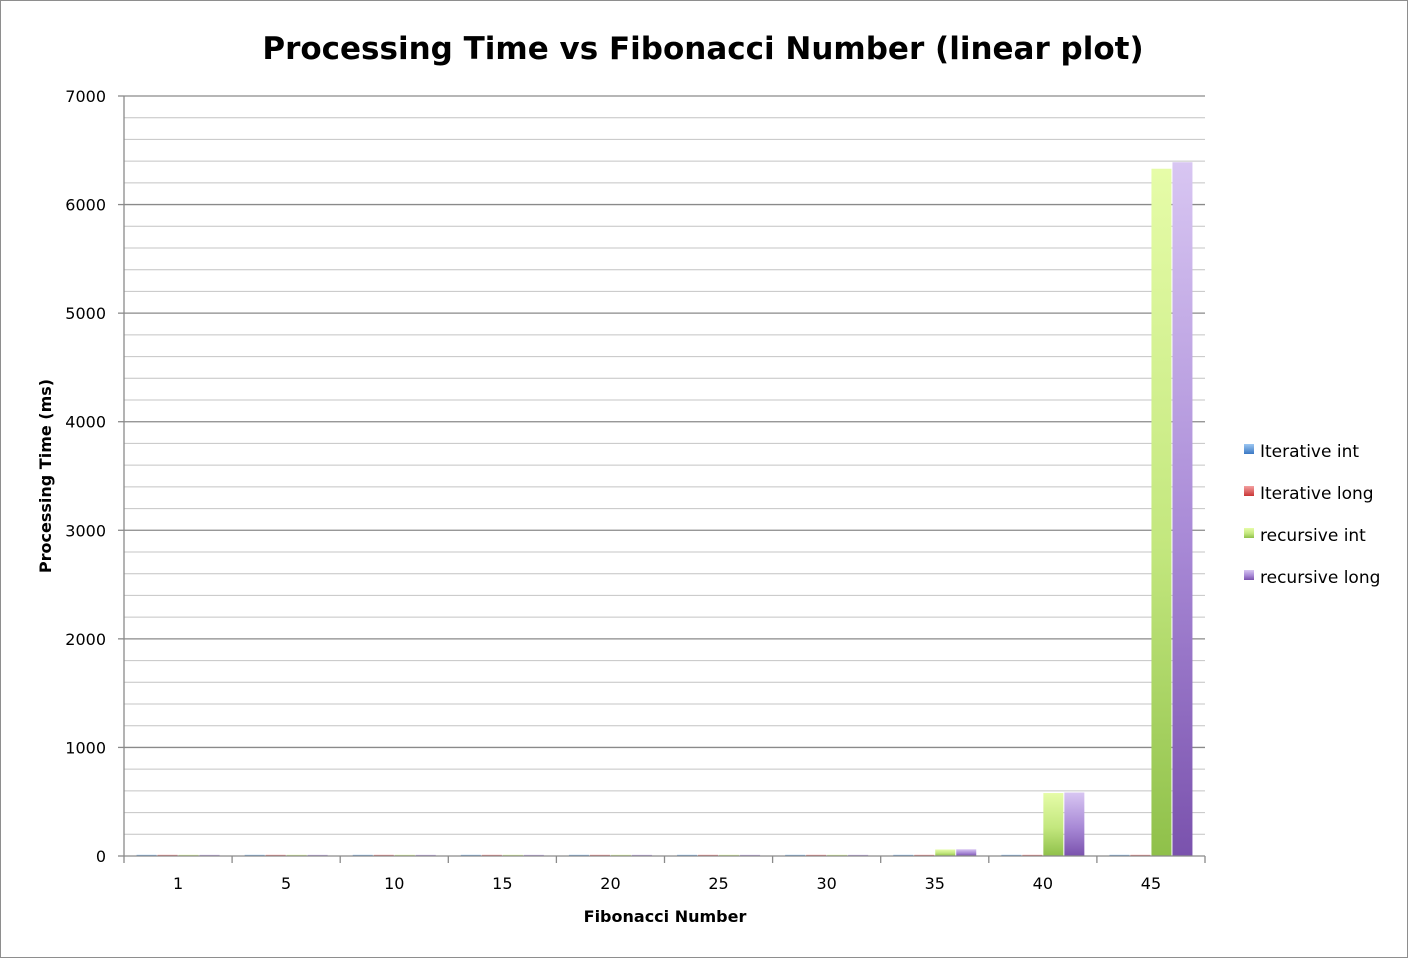 This screenshot has width=1408, height=958. Describe the element at coordinates (178, 883) in the screenshot. I see `x-tick-label: 1` at that location.